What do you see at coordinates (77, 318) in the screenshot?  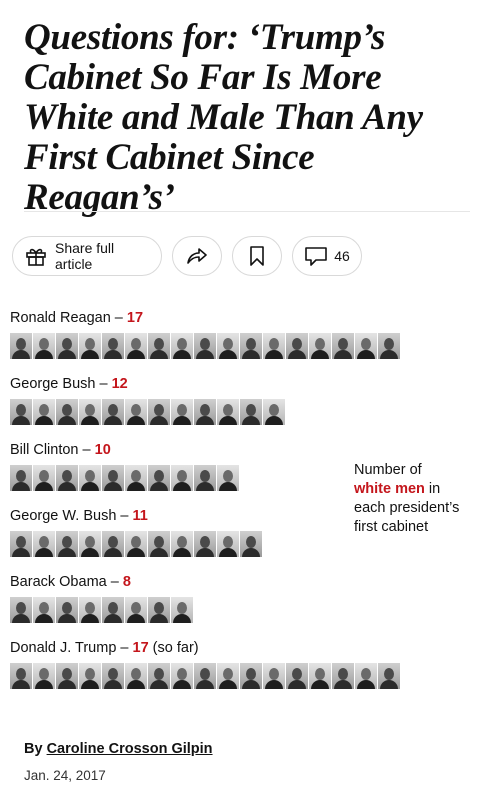 I see `row-label-reagan: Ronald Reagan – 17` at bounding box center [77, 318].